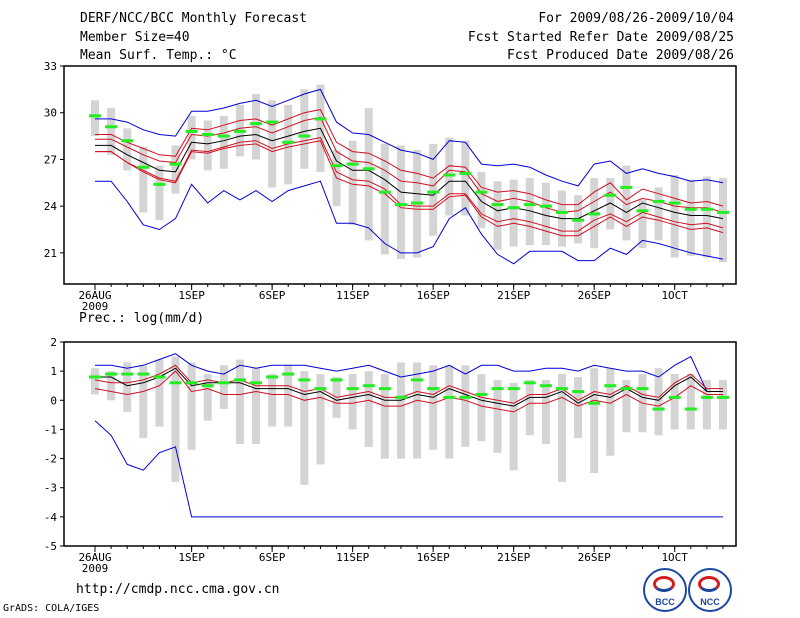 The width and height of the screenshot is (800, 618). What do you see at coordinates (513, 295) in the screenshot?
I see `x-tick-label: 21SEP` at bounding box center [513, 295].